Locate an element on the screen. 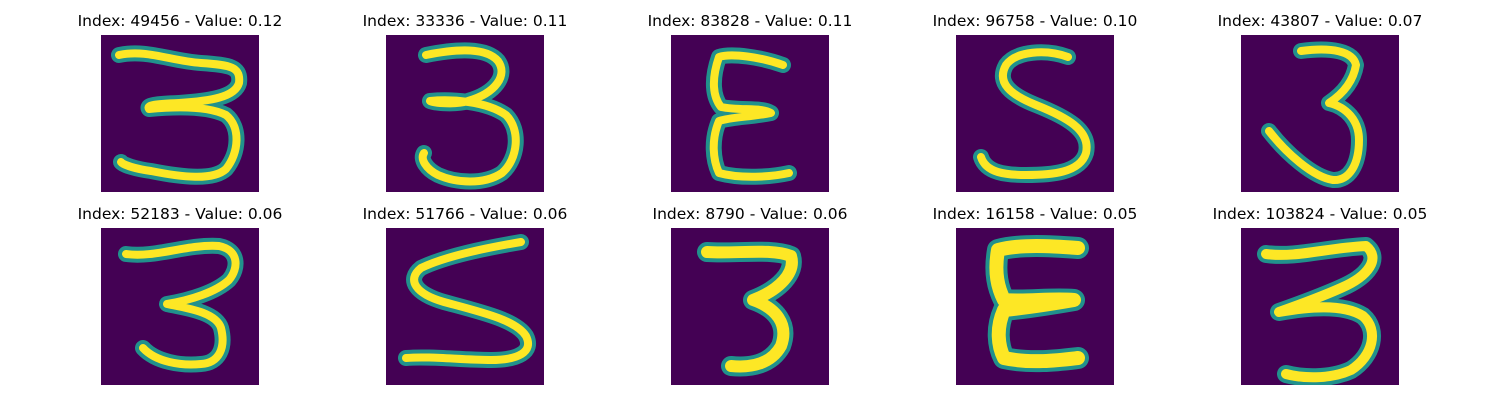 Image resolution: width=1500 pixels, height=400 pixels. panel-title: Index: 49456 - Value: 0.12 is located at coordinates (180, 21).